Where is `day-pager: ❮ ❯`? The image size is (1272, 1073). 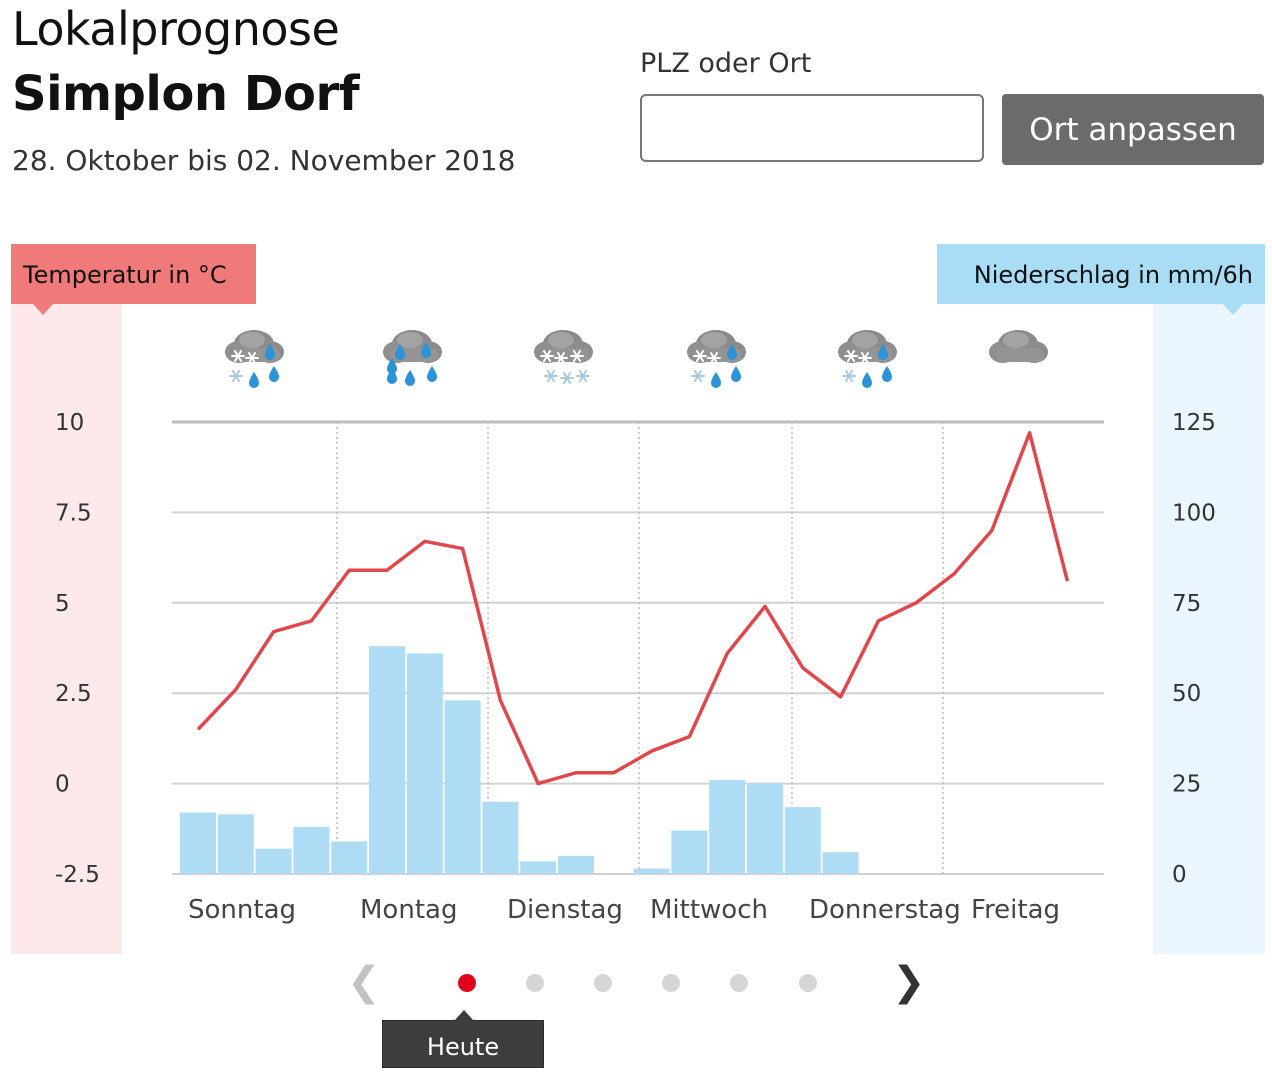 day-pager: ❮ ❯ is located at coordinates (636, 985).